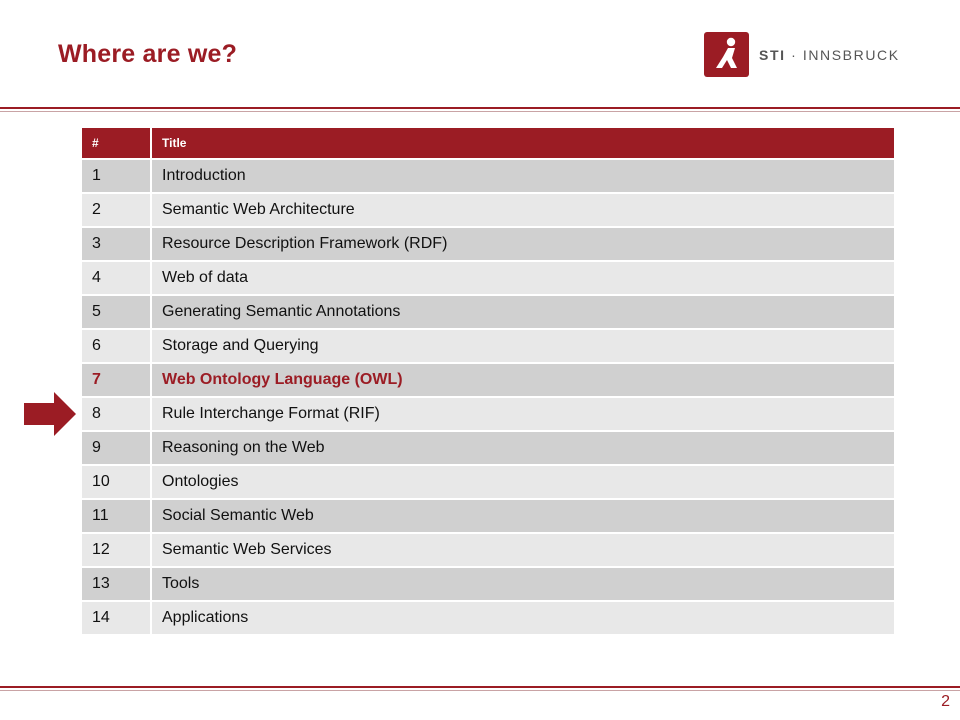 The width and height of the screenshot is (960, 720). I want to click on row-number: 14, so click(117, 619).